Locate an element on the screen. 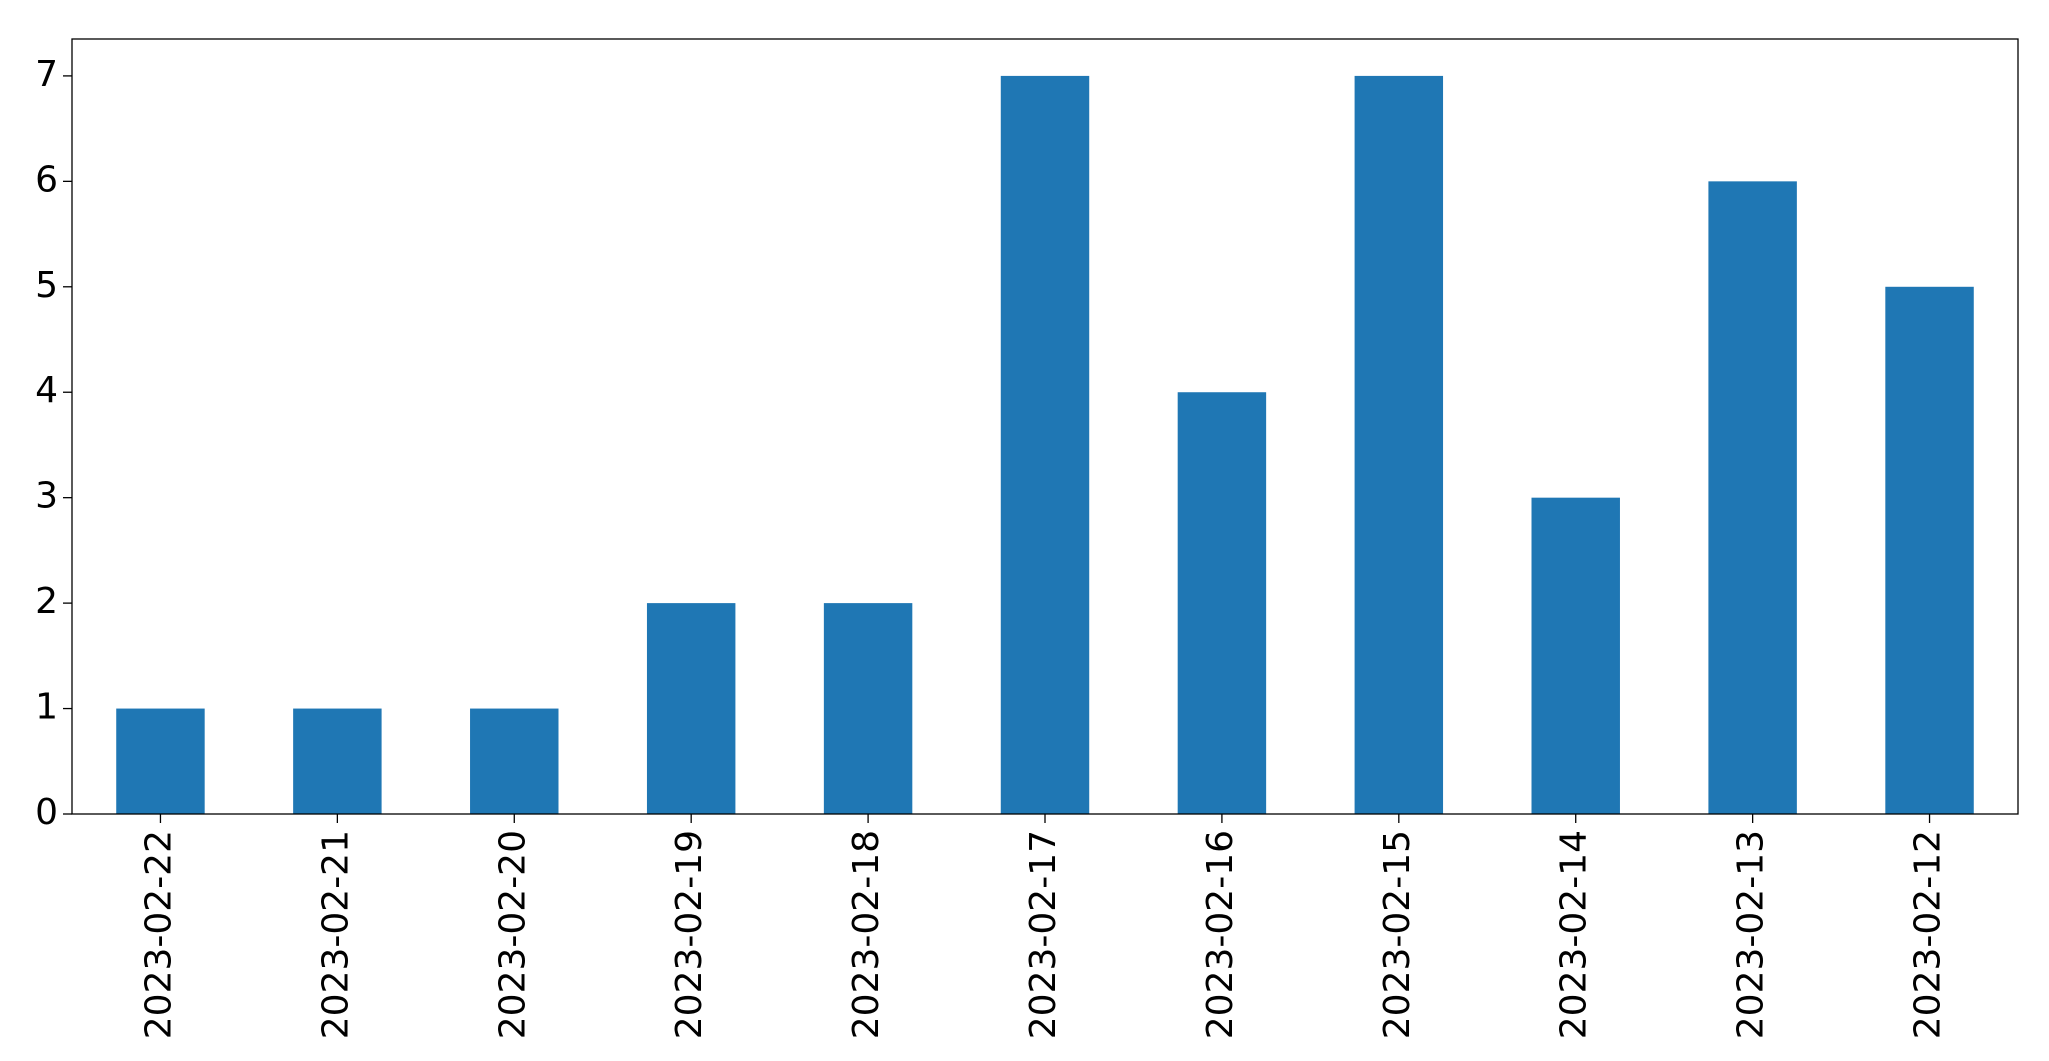 This screenshot has height=1061, width=2049. x-tick-label: 2023-02-20 is located at coordinates (512, 934).